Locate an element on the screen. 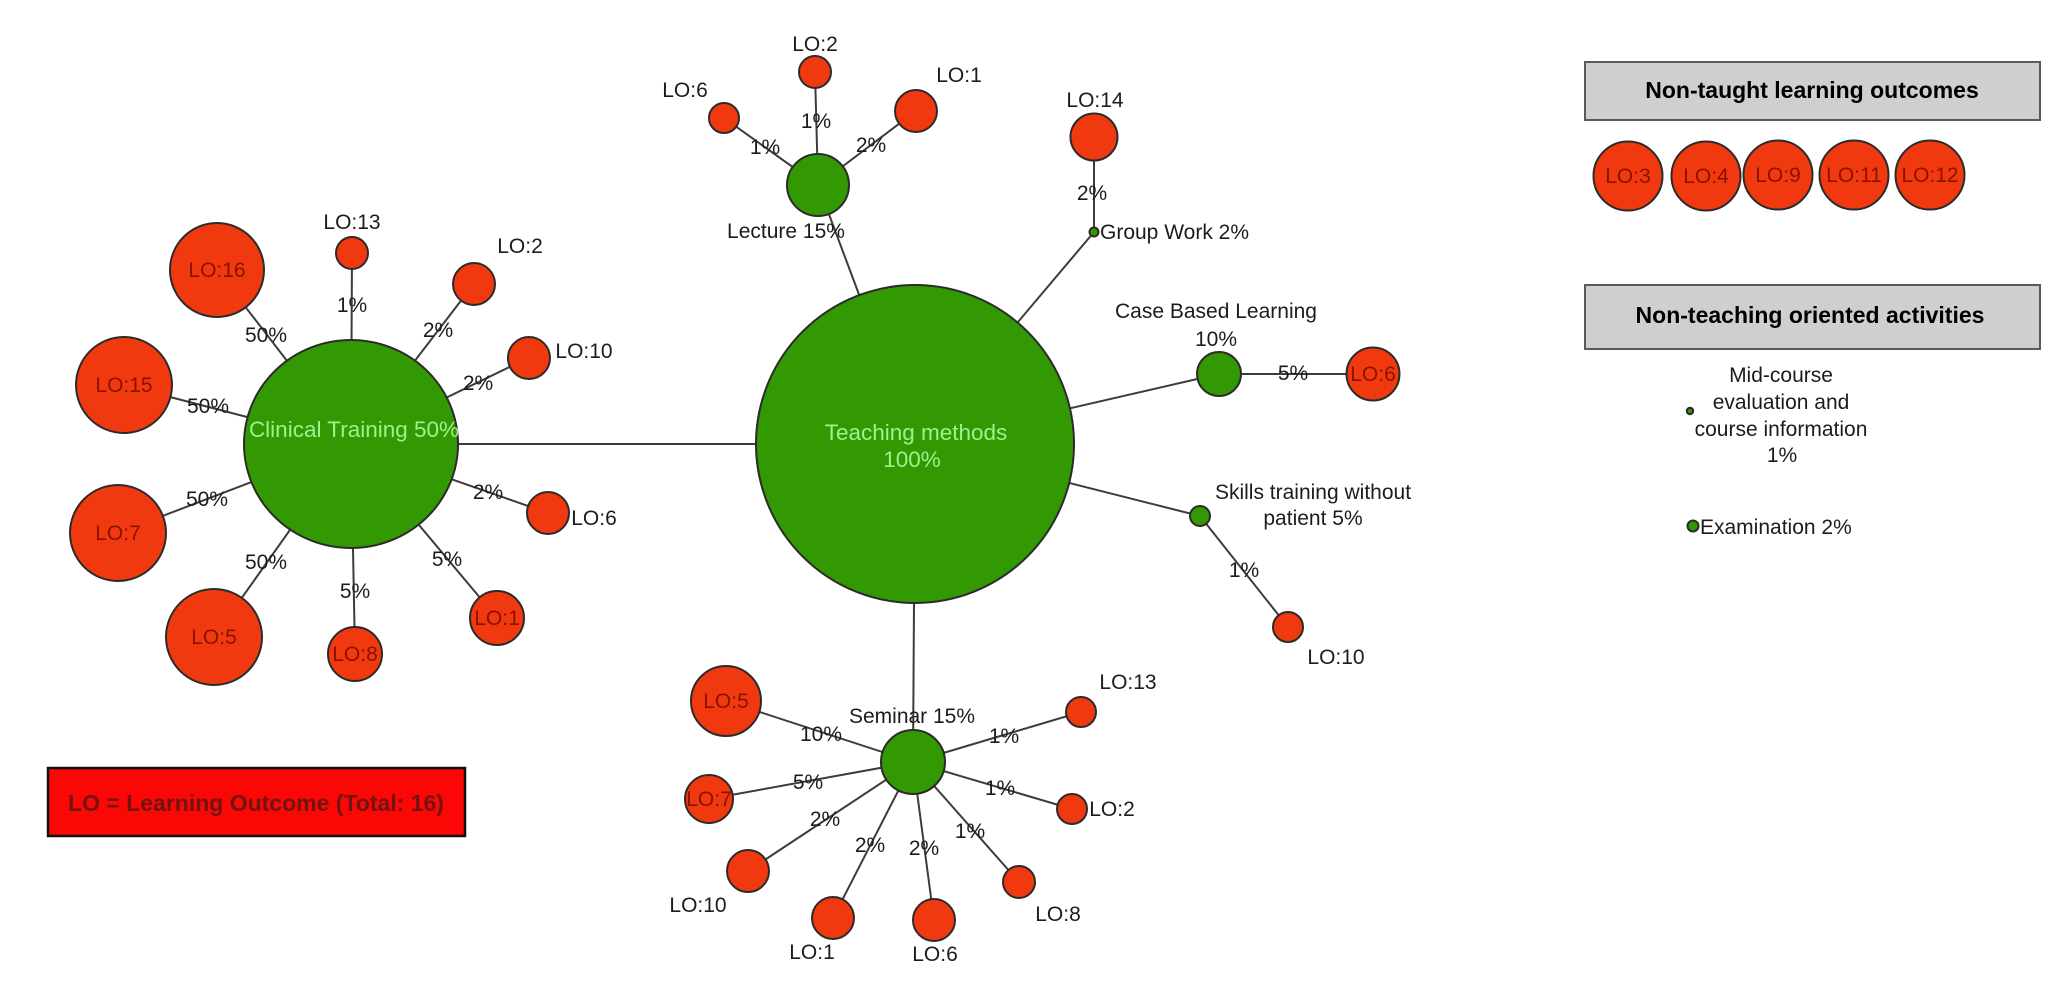 This screenshot has height=1001, width=2059. svg-text: Seminar 15% is located at coordinates (912, 716).